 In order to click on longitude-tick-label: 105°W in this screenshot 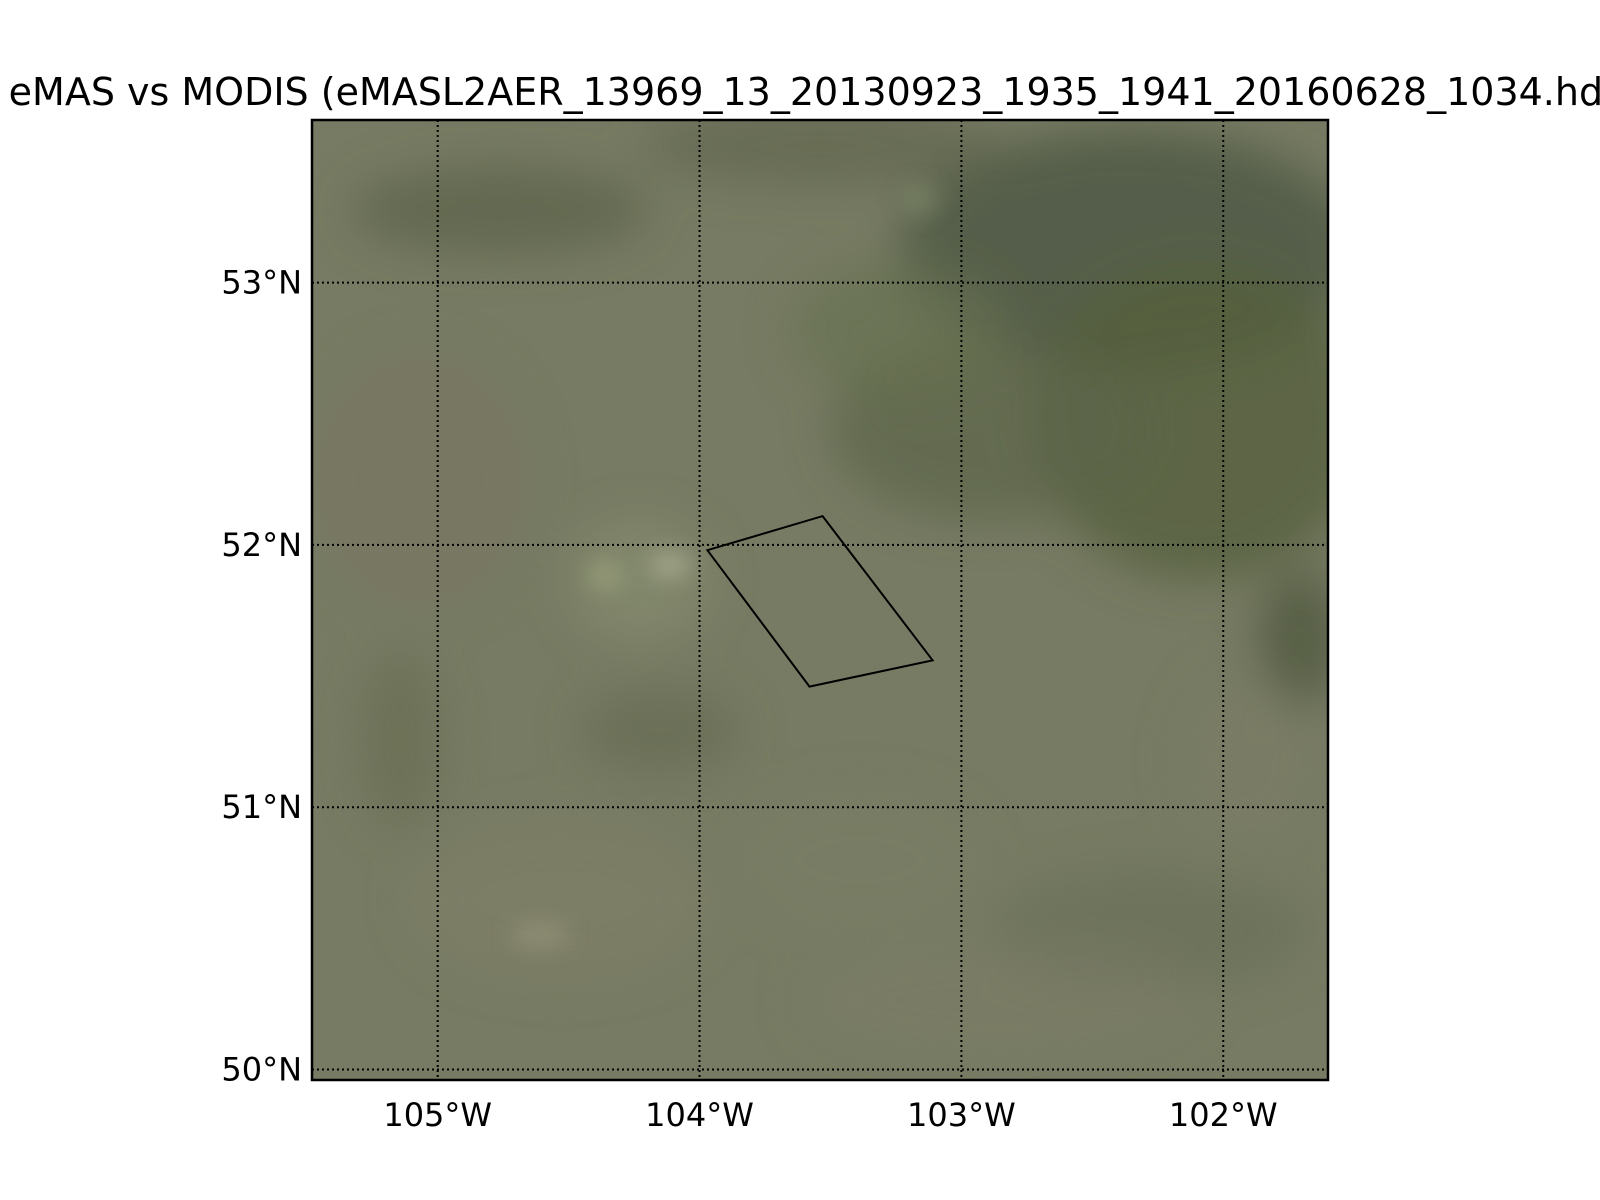, I will do `click(437, 1115)`.